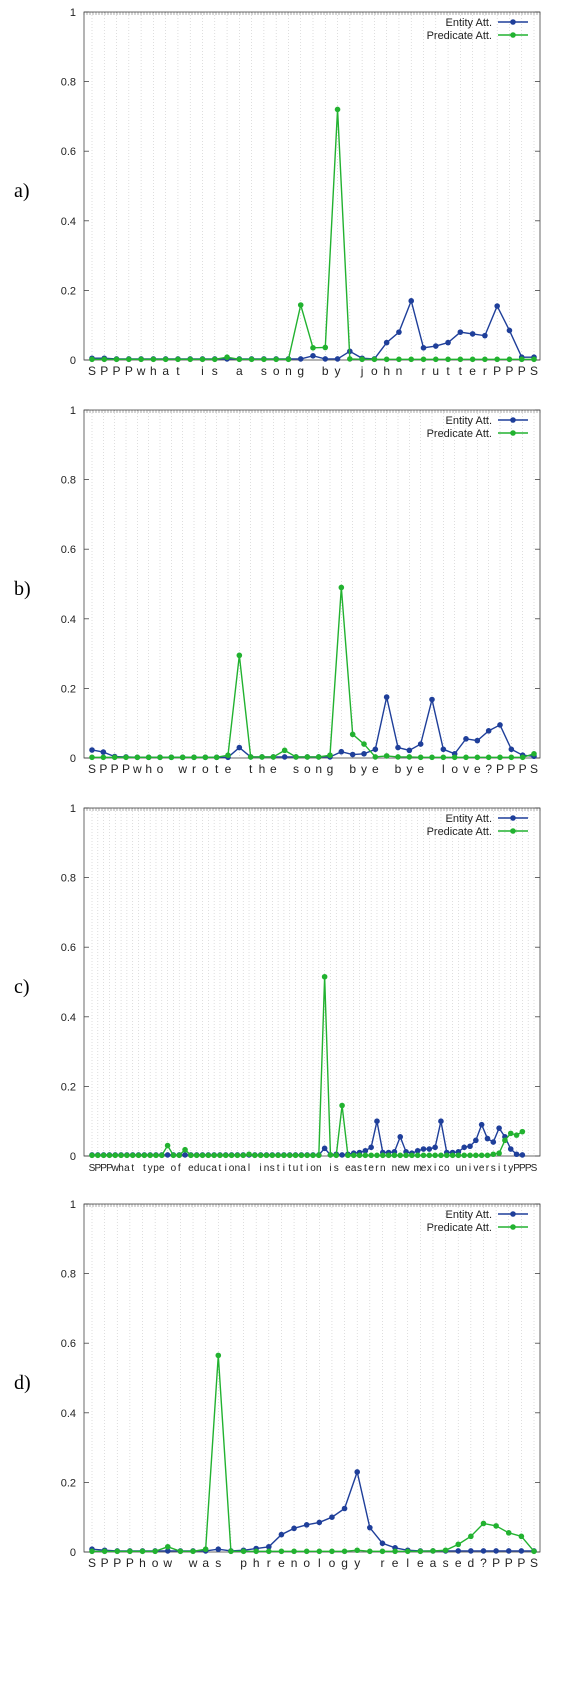 Image resolution: width=580 pixels, height=1684 pixels. I want to click on x-tick-label: x, so click(429, 1168).